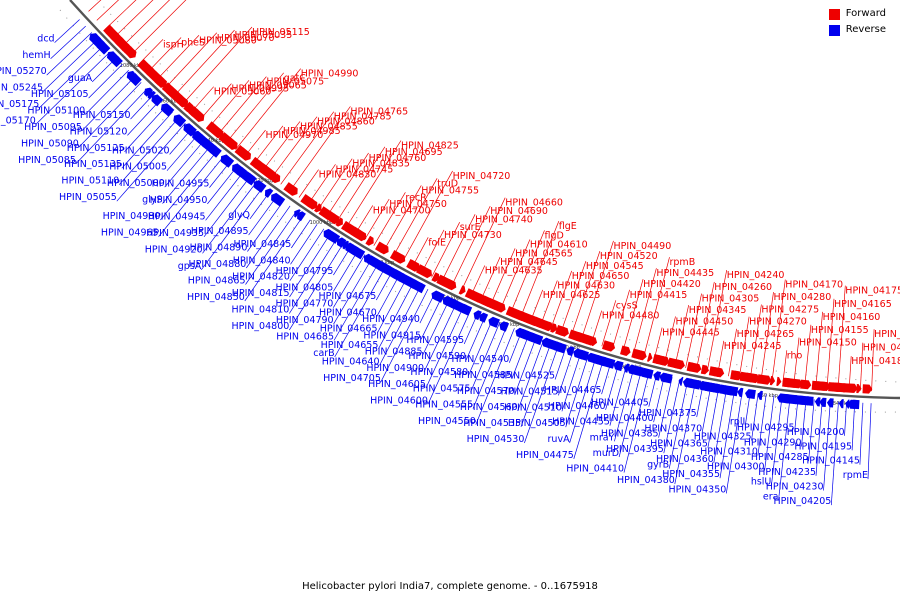 The image size is (900, 600). Describe the element at coordinates (581, 422) in the screenshot. I see `gene-label-hpin_04455: HPIN_04455` at that location.